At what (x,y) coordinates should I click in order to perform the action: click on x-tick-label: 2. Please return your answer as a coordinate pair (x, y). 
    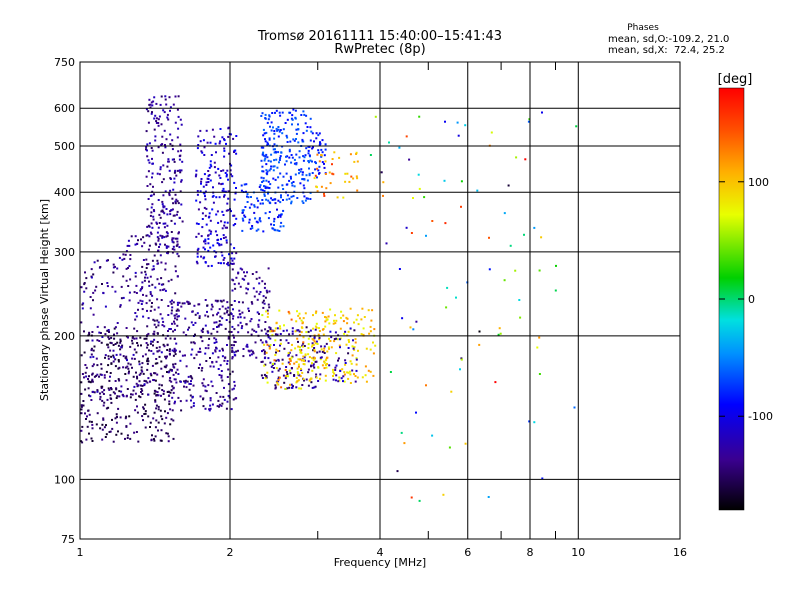
    Looking at the image, I should click on (230, 552).